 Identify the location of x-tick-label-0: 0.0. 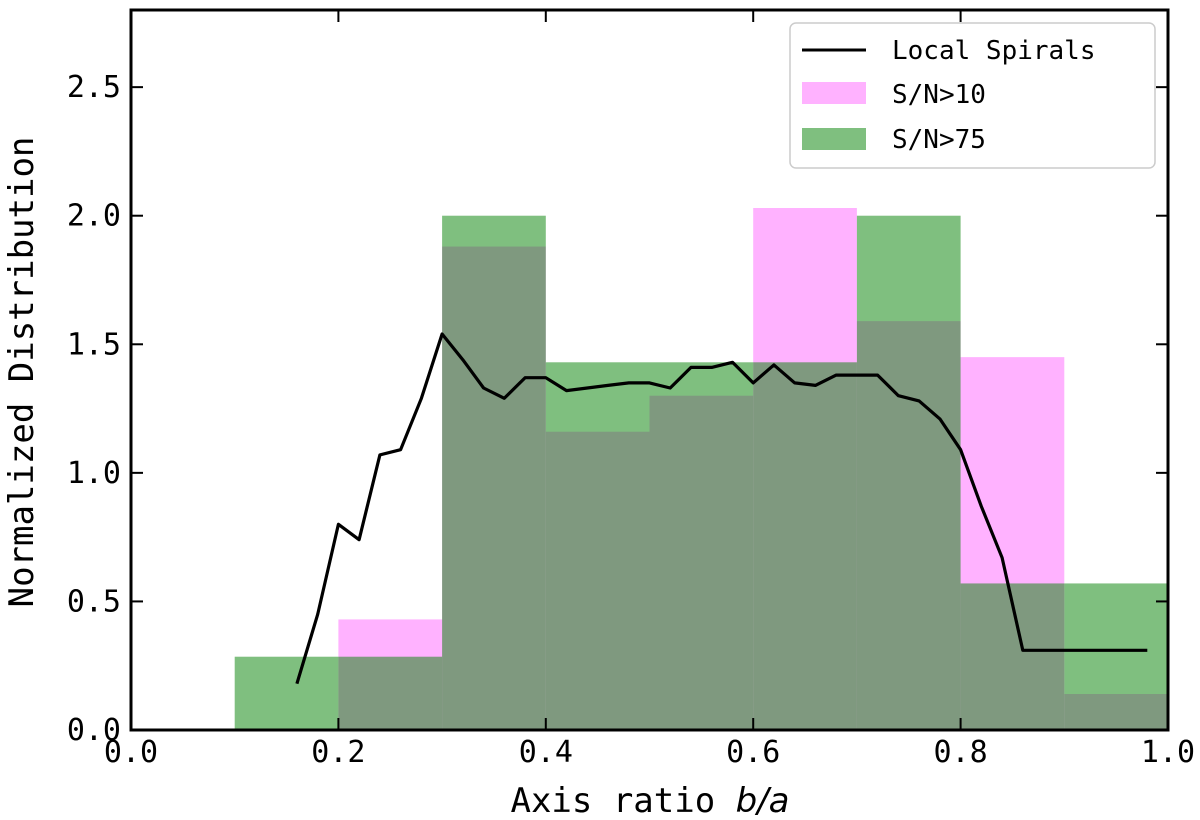
(131, 752).